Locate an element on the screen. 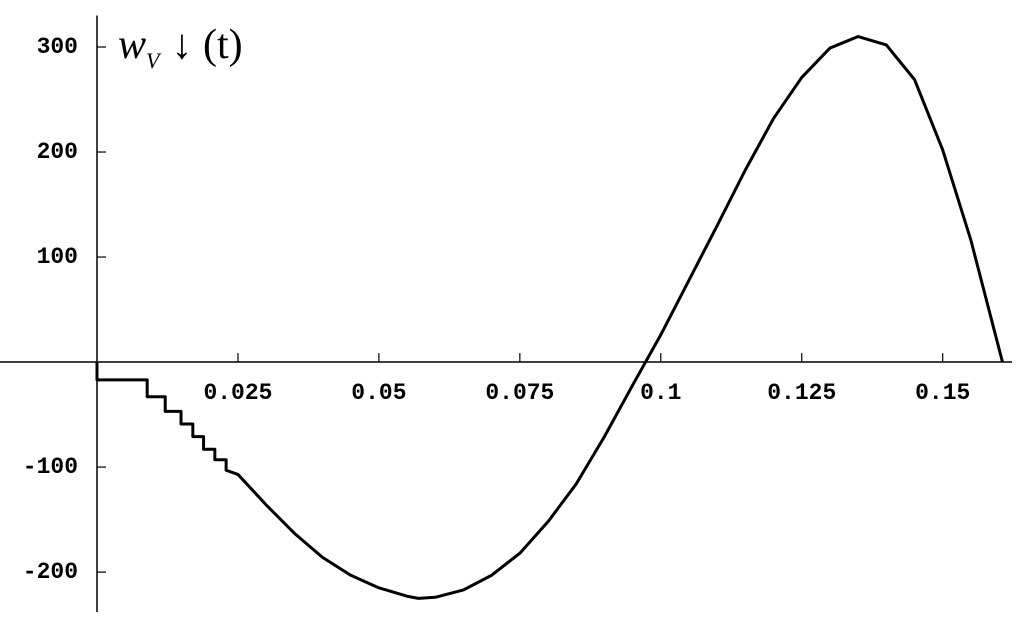 Image resolution: width=1031 pixels, height=637 pixels. y-tick-label: -100 is located at coordinates (50, 467).